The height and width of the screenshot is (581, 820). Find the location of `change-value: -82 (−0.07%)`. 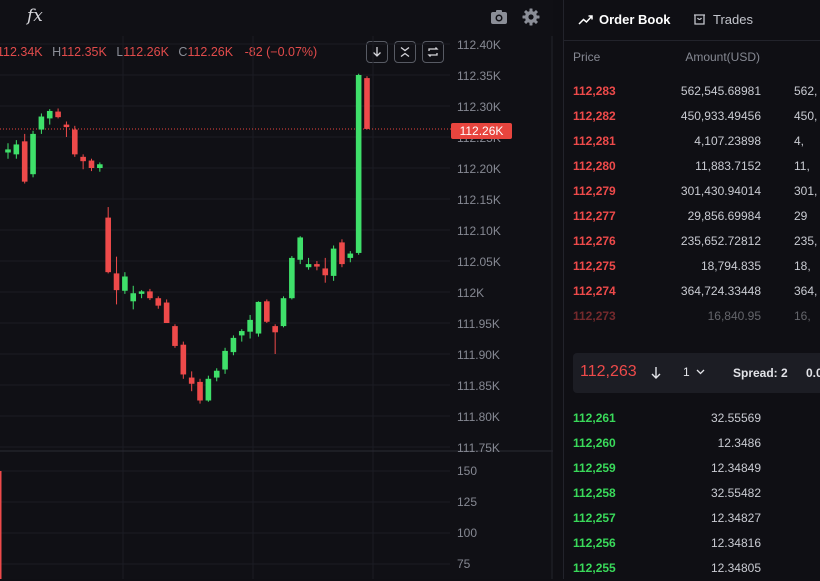

change-value: -82 (−0.07%) is located at coordinates (281, 52).